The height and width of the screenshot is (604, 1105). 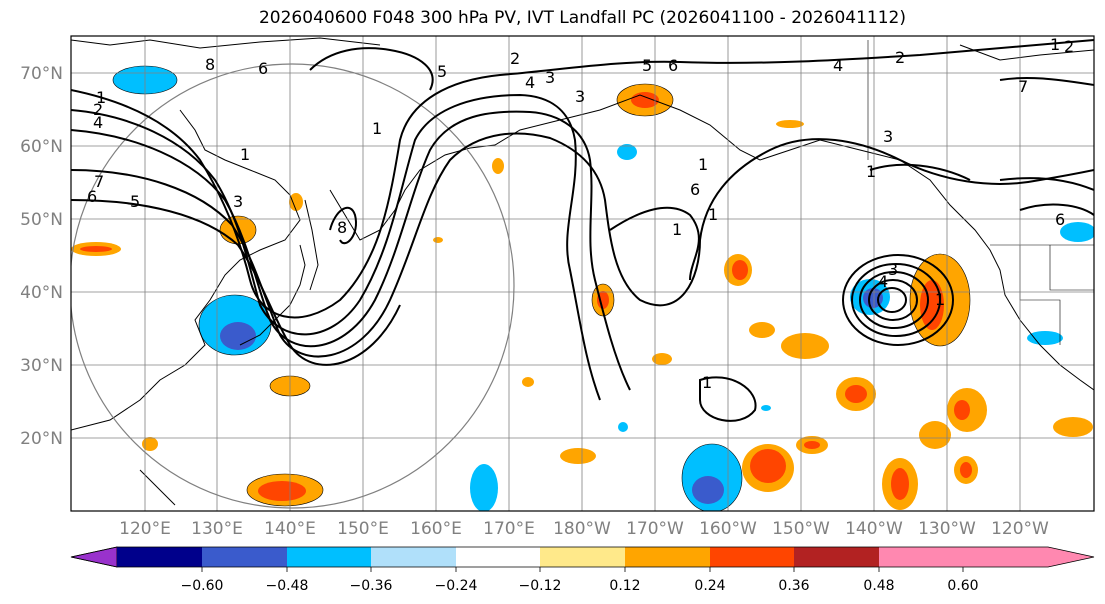 I want to click on colorbar-tick-label: 0.12, so click(x=624, y=586).